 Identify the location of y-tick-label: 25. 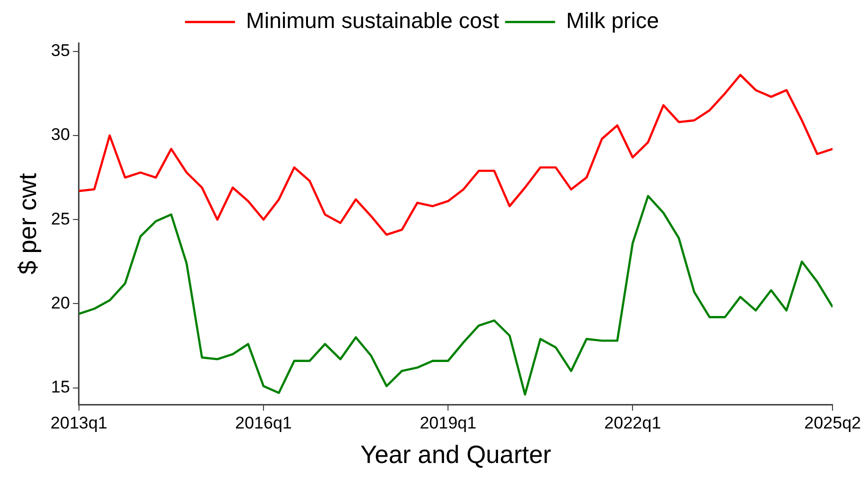
(60, 218).